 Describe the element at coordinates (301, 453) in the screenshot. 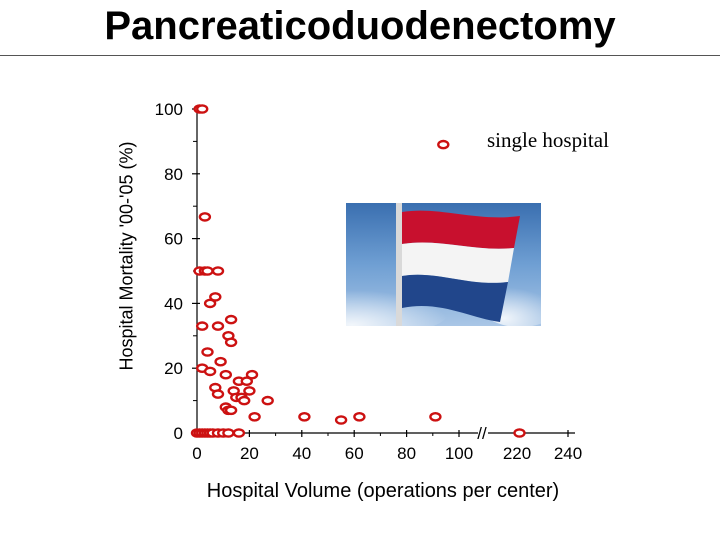

I see `x-tick-label: 40` at that location.